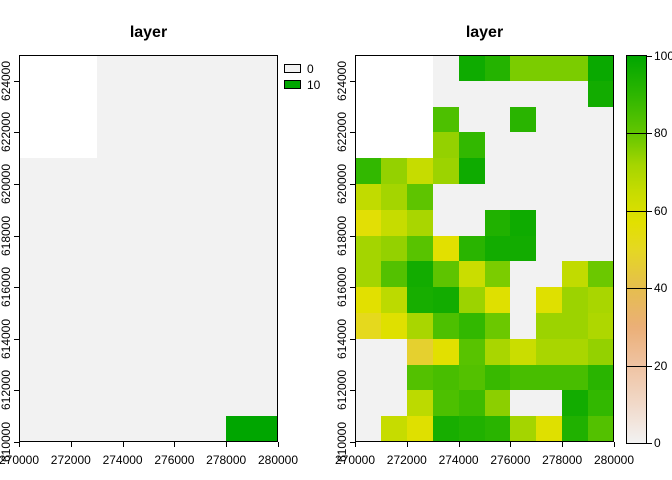 The width and height of the screenshot is (672, 480). What do you see at coordinates (70, 460) in the screenshot?
I see `x-tick-label: 272000` at bounding box center [70, 460].